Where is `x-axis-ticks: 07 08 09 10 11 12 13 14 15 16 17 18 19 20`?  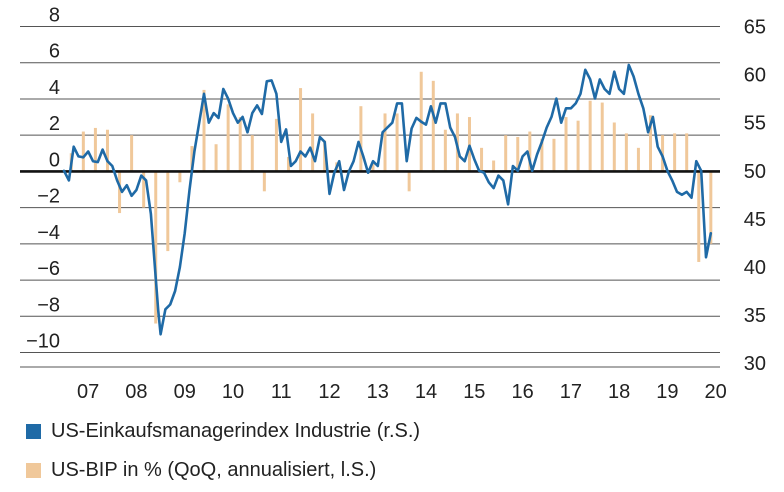 x-axis-ticks: 07 08 09 10 11 12 13 14 15 16 17 18 19 20 is located at coordinates (402, 392).